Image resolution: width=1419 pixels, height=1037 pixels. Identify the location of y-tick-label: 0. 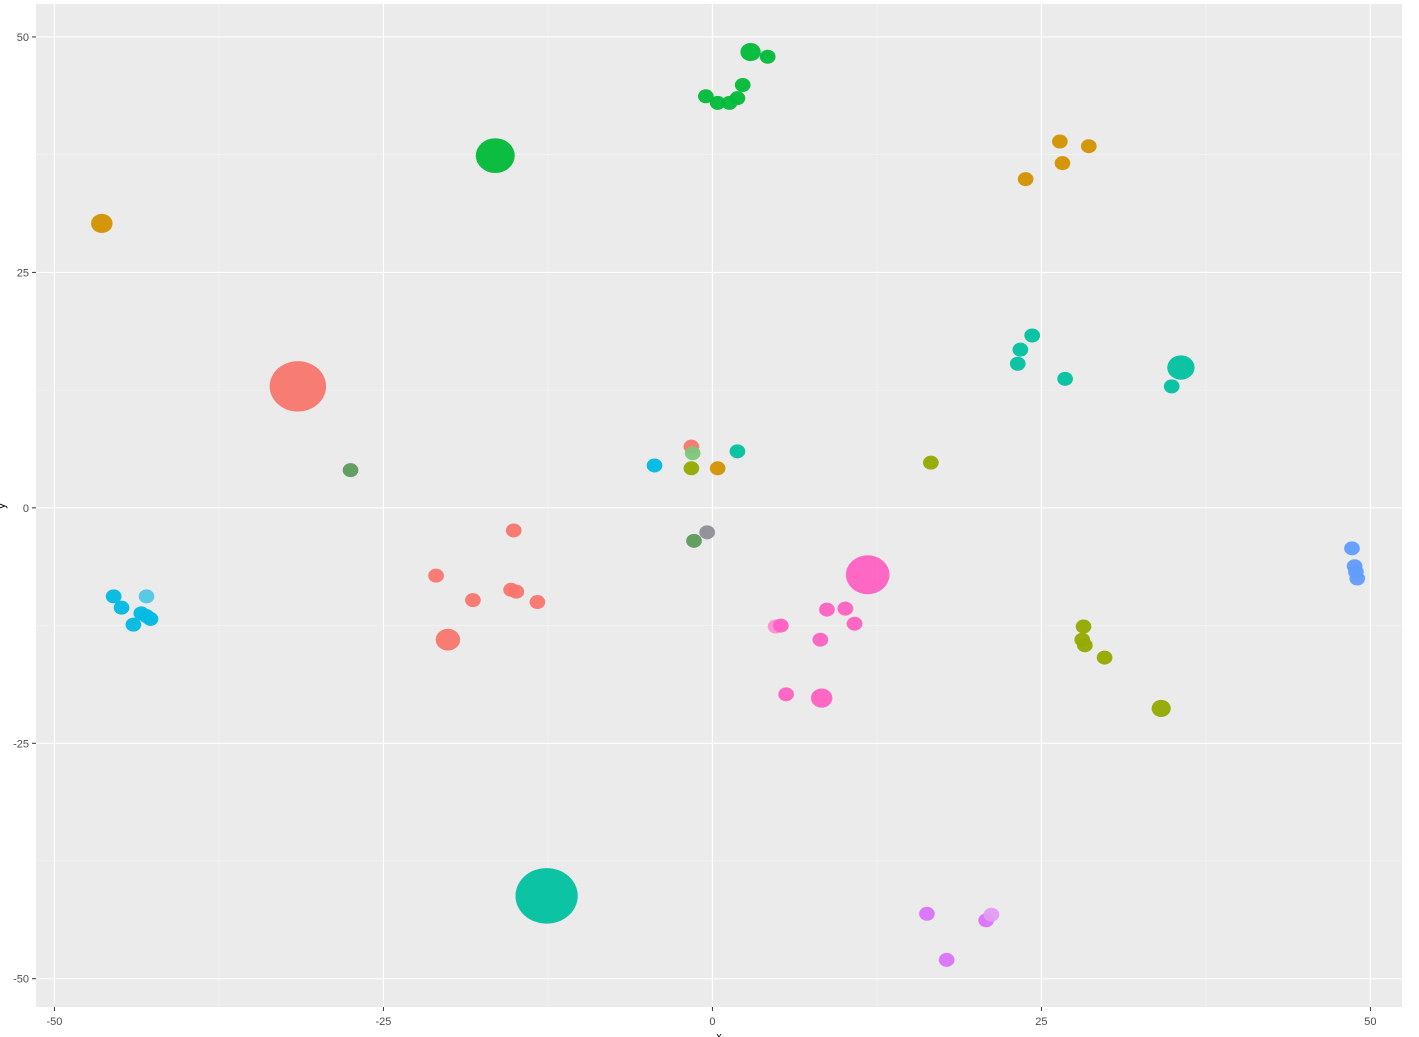
(26, 509).